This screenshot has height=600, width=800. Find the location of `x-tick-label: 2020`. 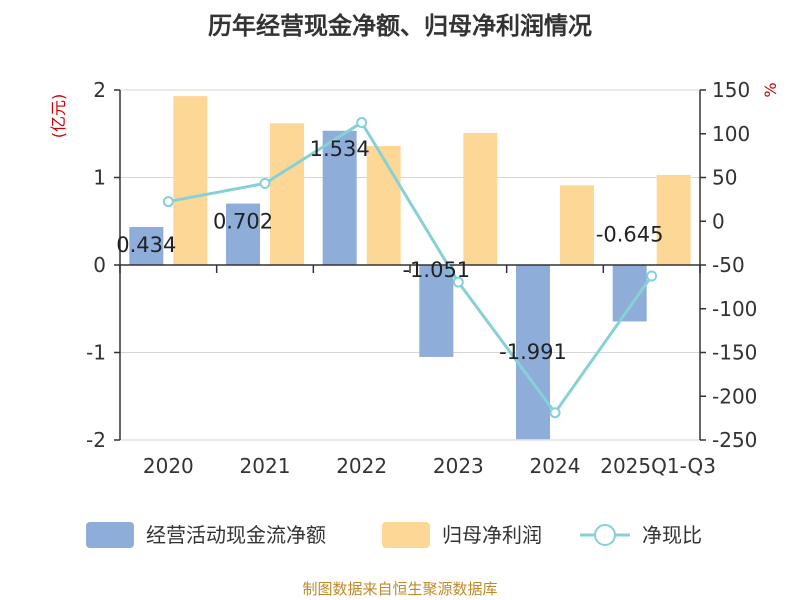

x-tick-label: 2020 is located at coordinates (168, 466).